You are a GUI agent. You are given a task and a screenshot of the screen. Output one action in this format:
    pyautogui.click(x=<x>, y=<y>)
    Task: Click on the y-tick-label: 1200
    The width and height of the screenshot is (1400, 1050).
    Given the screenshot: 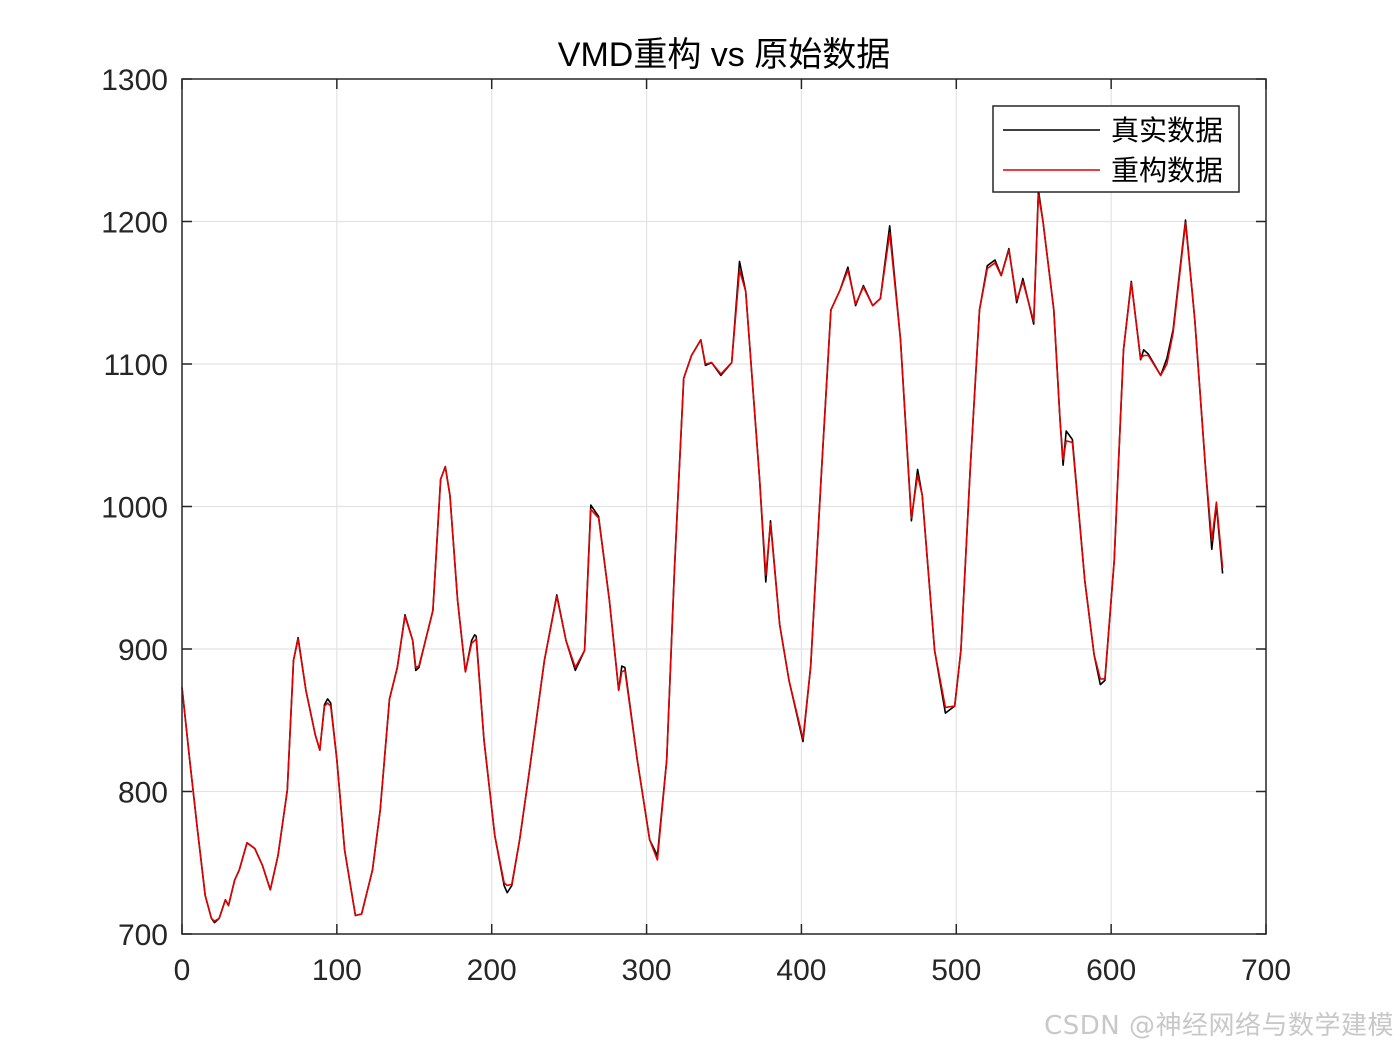 What is the action you would take?
    pyautogui.click(x=134, y=223)
    